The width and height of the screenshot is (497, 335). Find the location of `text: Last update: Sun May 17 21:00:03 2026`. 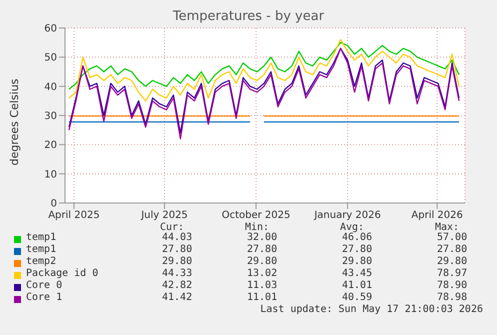

text: Last update: Sun May 17 21:00:03 2026 is located at coordinates (371, 309).